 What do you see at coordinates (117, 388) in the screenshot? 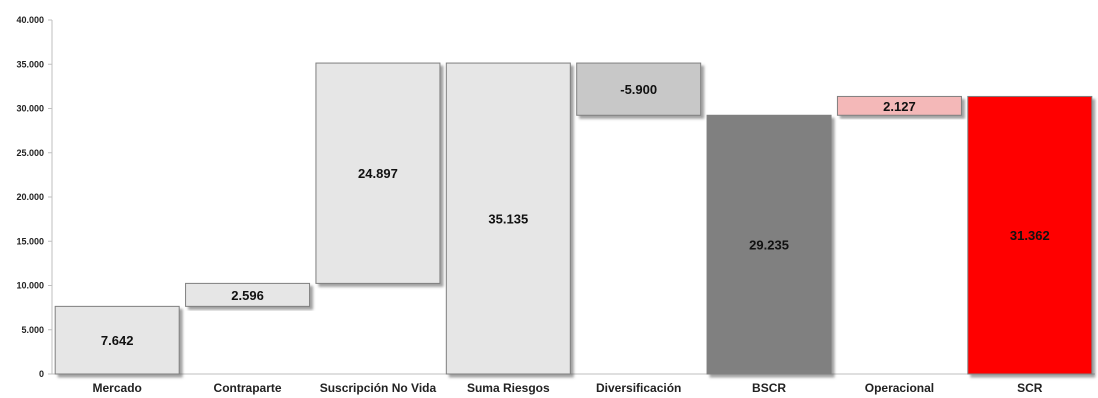
I see `category-label: Mercado` at bounding box center [117, 388].